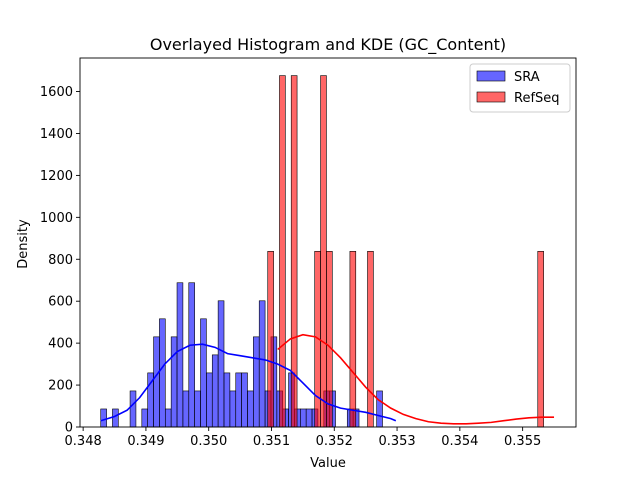 This screenshot has width=640, height=480. What do you see at coordinates (328, 463) in the screenshot?
I see `x-axis-label: Value` at bounding box center [328, 463].